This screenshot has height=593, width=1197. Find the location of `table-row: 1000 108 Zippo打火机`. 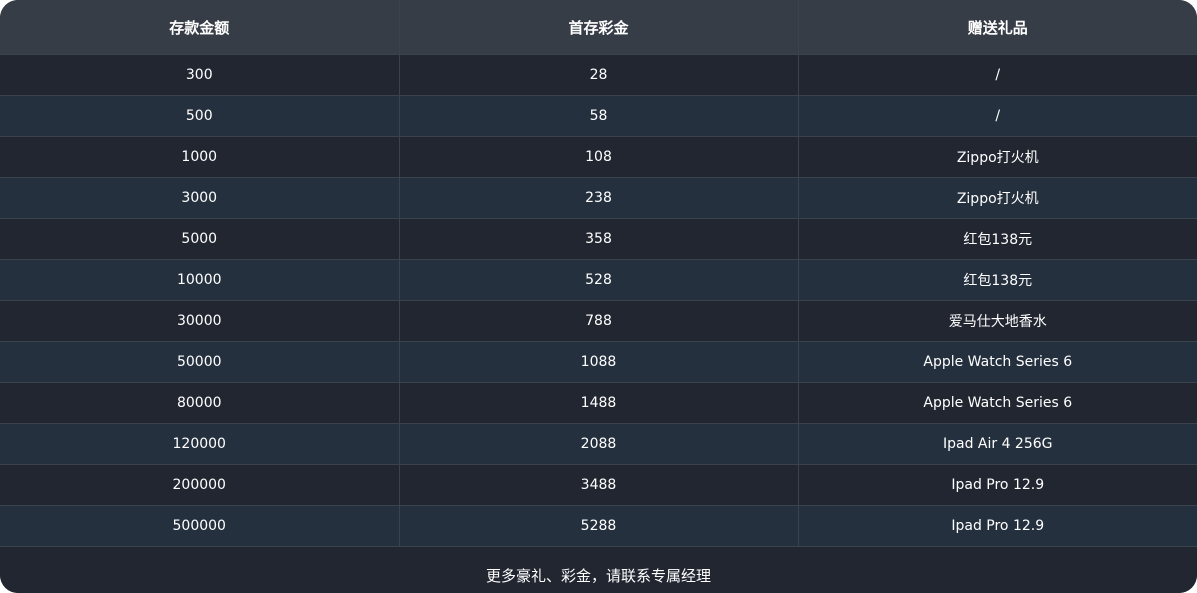

table-row: 1000 108 Zippo打火机 is located at coordinates (598, 157).